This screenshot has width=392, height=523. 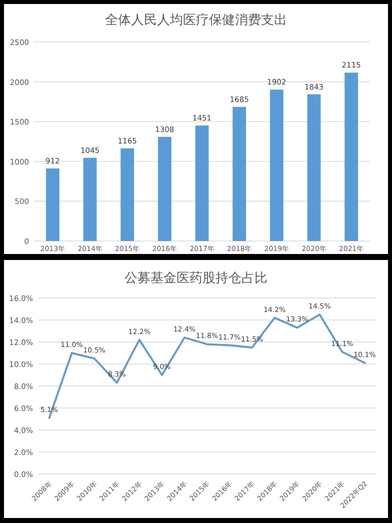 I want to click on chart-title: 公募基金医药股持仓占比, so click(x=196, y=278).